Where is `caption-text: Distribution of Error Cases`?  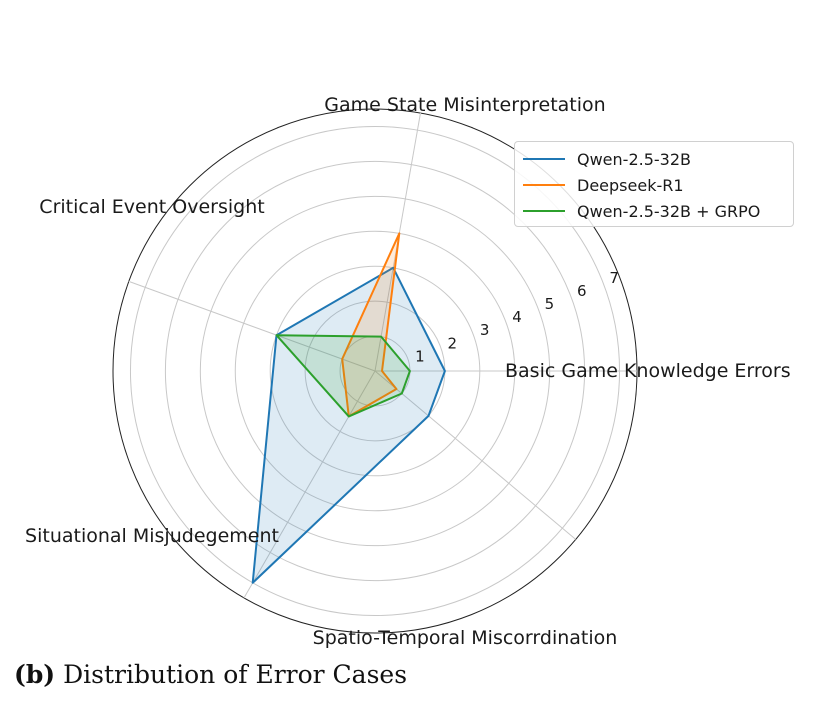
caption-text: Distribution of Error Cases is located at coordinates (235, 674).